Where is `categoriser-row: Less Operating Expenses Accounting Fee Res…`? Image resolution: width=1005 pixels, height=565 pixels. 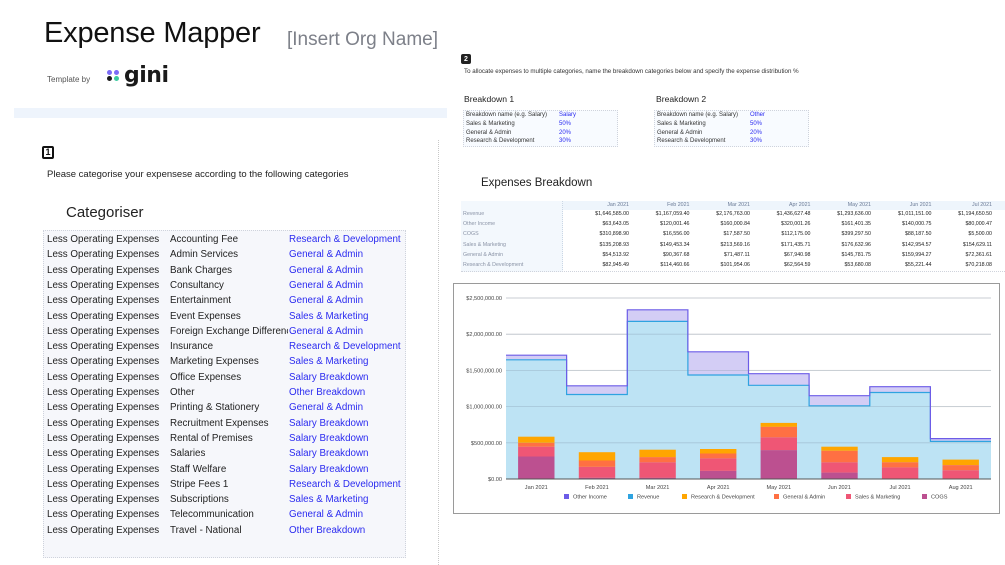 categoriser-row: Less Operating Expenses Accounting Fee Res… is located at coordinates (226, 239).